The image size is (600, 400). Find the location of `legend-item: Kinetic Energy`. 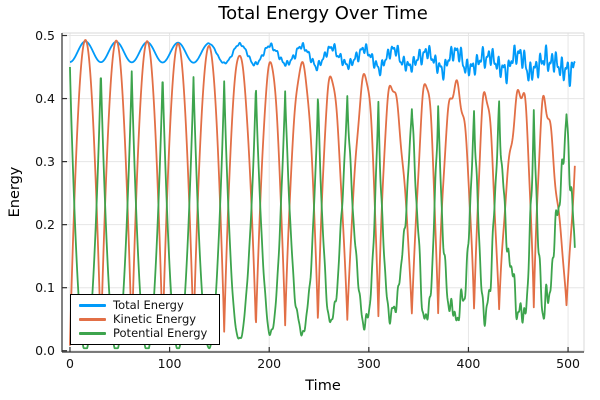

legend-item: Kinetic Energy is located at coordinates (143, 319).